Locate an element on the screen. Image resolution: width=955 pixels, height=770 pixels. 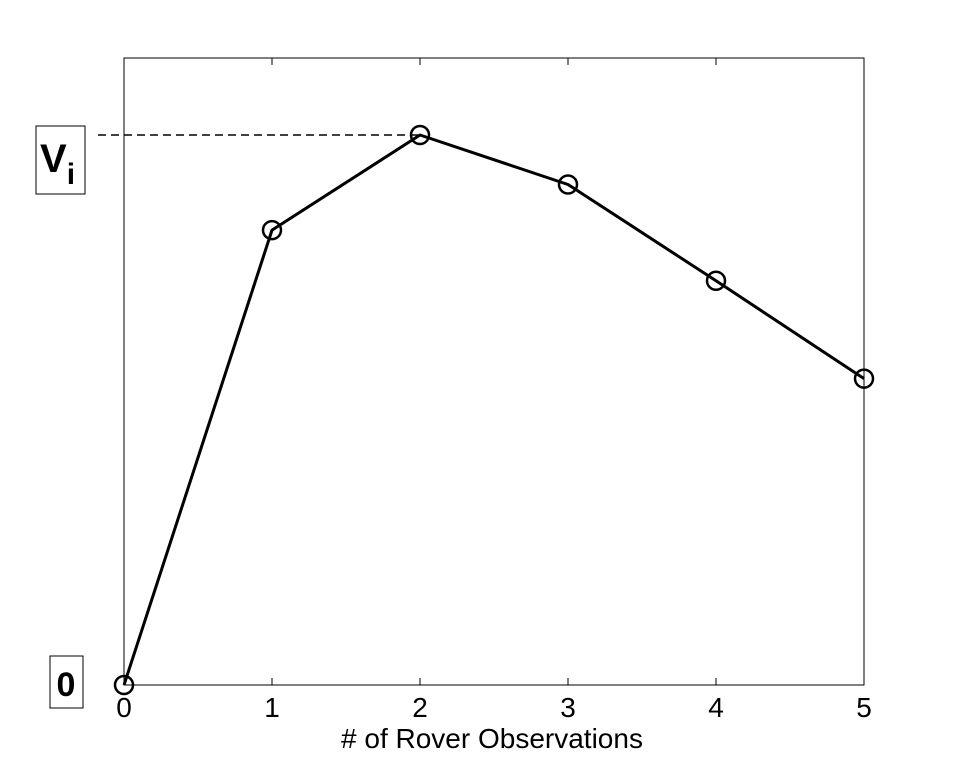
svg-text: Vi is located at coordinates (57, 164).